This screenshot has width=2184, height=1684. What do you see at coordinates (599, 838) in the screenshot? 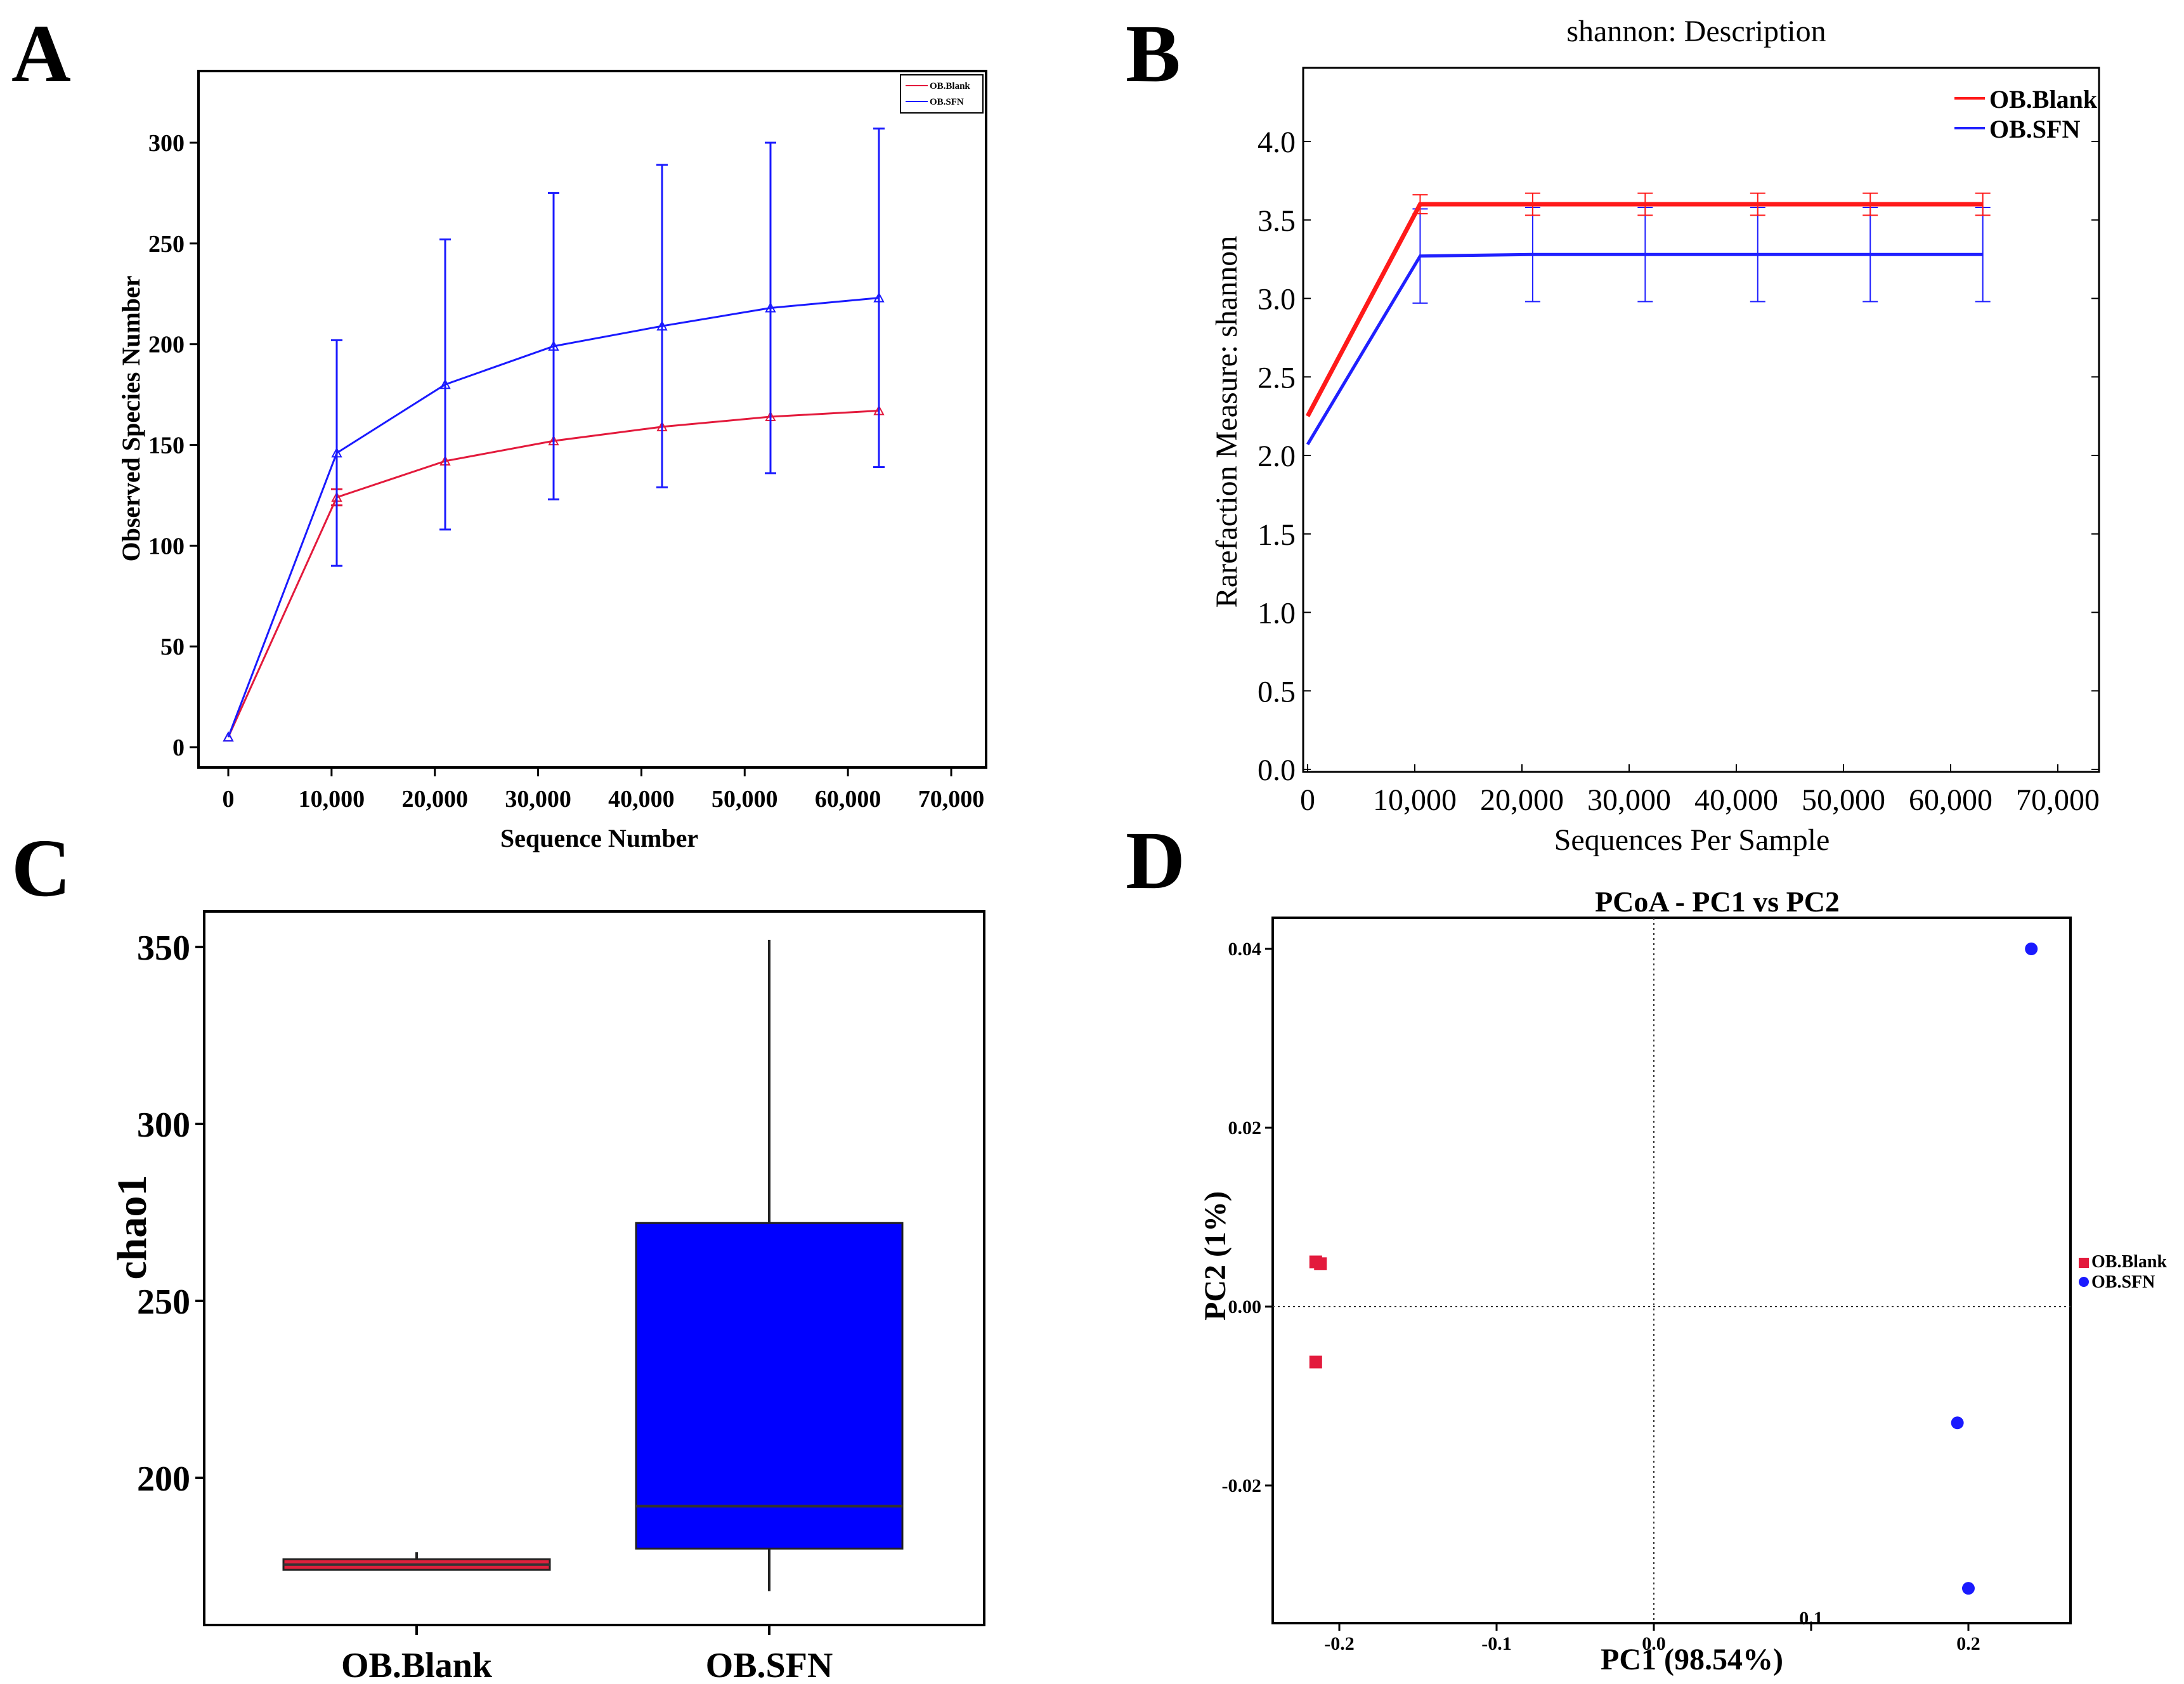
I see `chart-a-xlabel: Sequence Number` at bounding box center [599, 838].